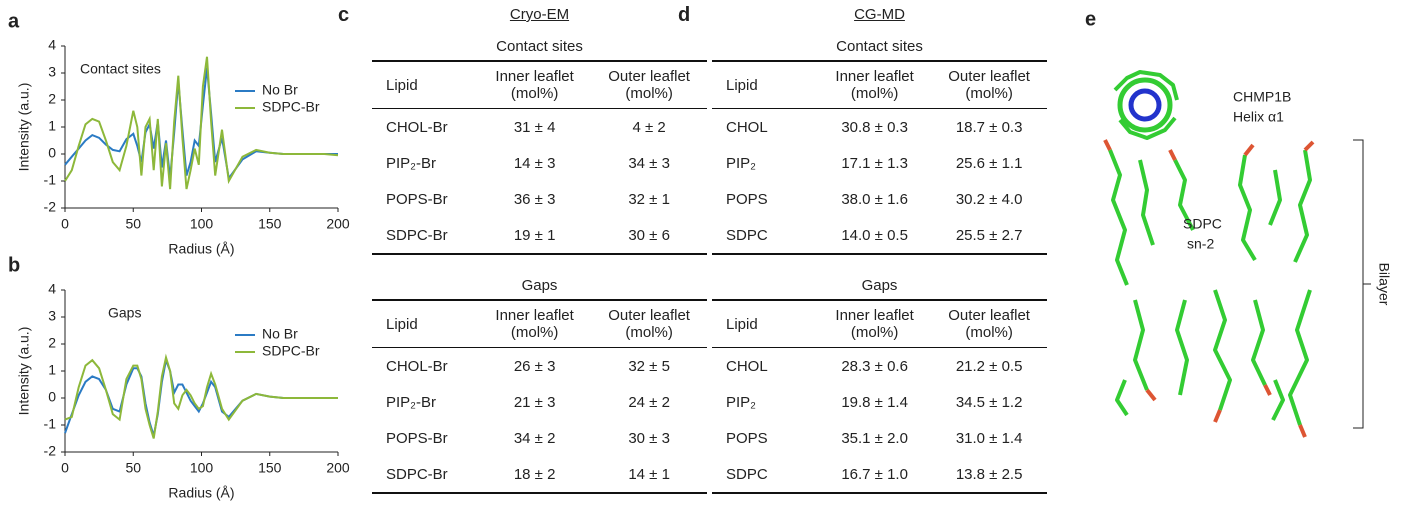 The height and width of the screenshot is (505, 1405). What do you see at coordinates (879, 163) in the screenshot?
I see `table-row: PIP₂ 17.1 ± 1.3 25.6 ± 1.1` at bounding box center [879, 163].